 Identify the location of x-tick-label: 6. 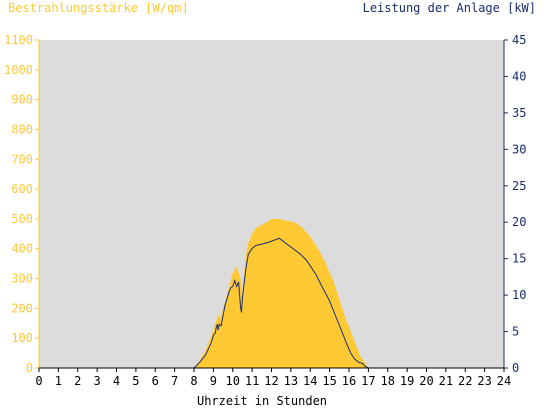
(155, 381).